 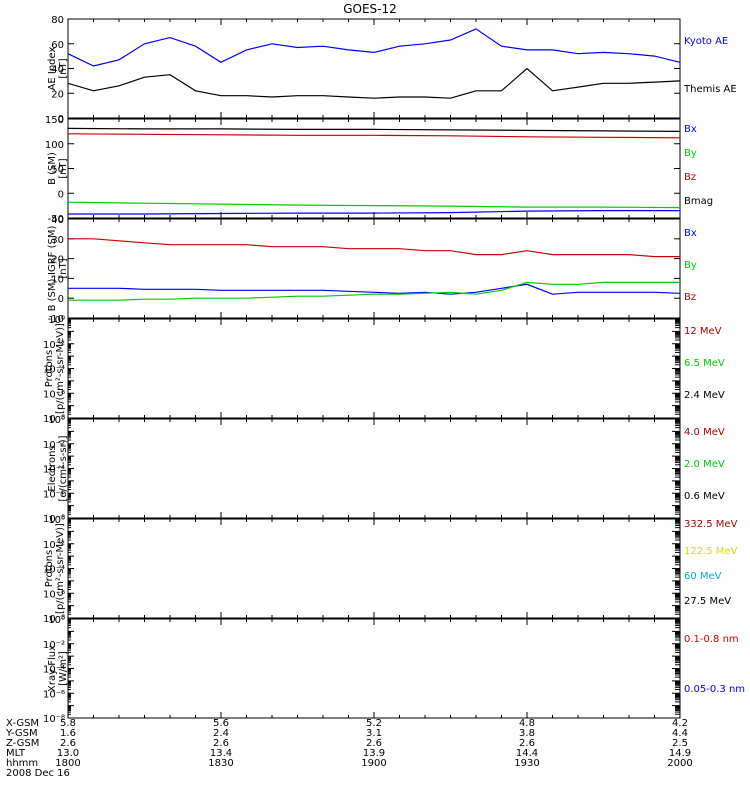 I want to click on footer-value: 13.4, so click(x=221, y=753).